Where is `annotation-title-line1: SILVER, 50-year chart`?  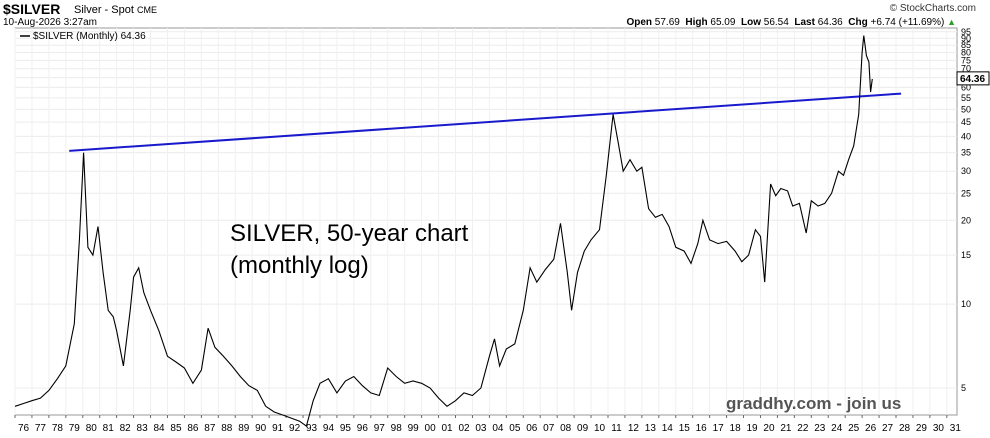
annotation-title-line1: SILVER, 50-year chart is located at coordinates (349, 233).